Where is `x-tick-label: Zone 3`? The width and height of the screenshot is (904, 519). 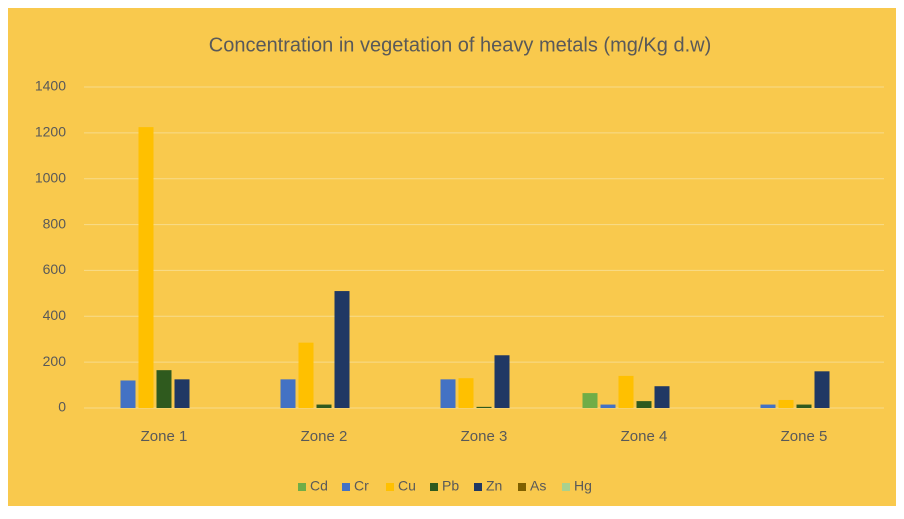 x-tick-label: Zone 3 is located at coordinates (484, 436).